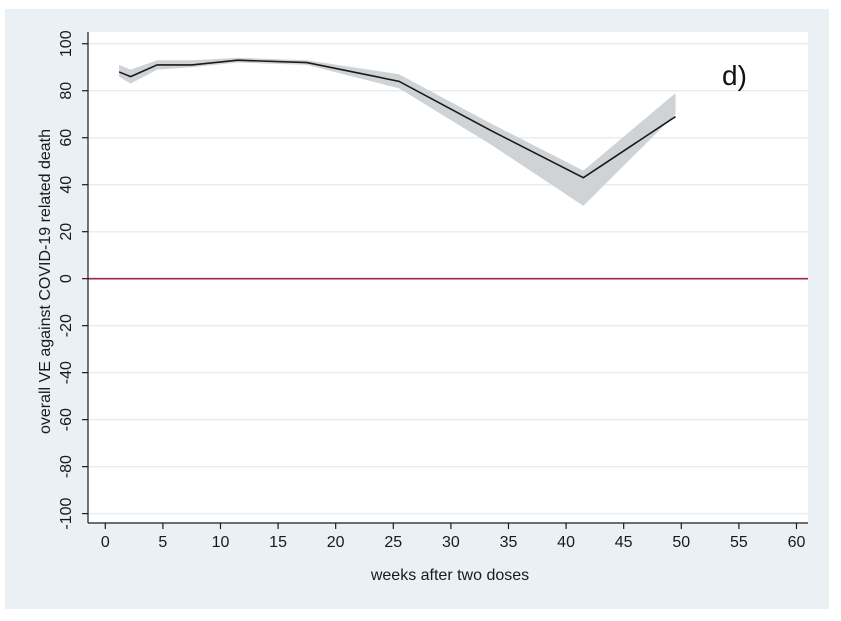 This screenshot has width=841, height=621. What do you see at coordinates (66, 138) in the screenshot?
I see `y-tick-label: 60` at bounding box center [66, 138].